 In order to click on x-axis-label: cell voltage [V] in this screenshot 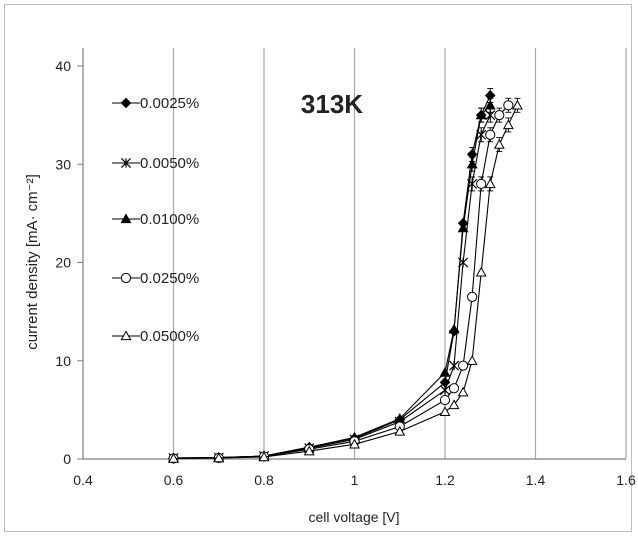, I will do `click(353, 517)`.